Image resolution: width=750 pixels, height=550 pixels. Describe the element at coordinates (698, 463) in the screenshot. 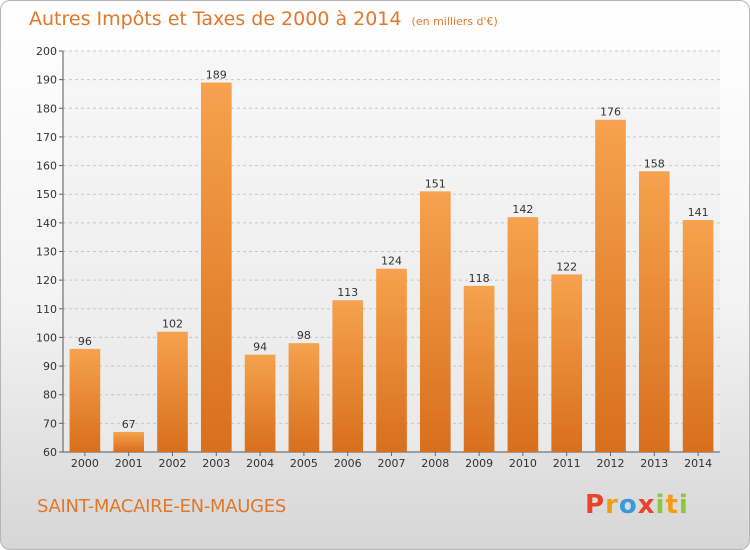

I see `x-tick-label: 2014` at that location.